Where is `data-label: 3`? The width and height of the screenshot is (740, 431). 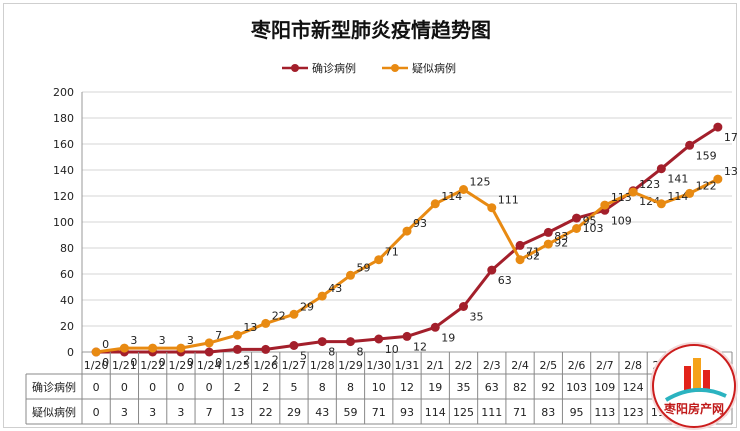
data-label: 3 is located at coordinates (133, 340).